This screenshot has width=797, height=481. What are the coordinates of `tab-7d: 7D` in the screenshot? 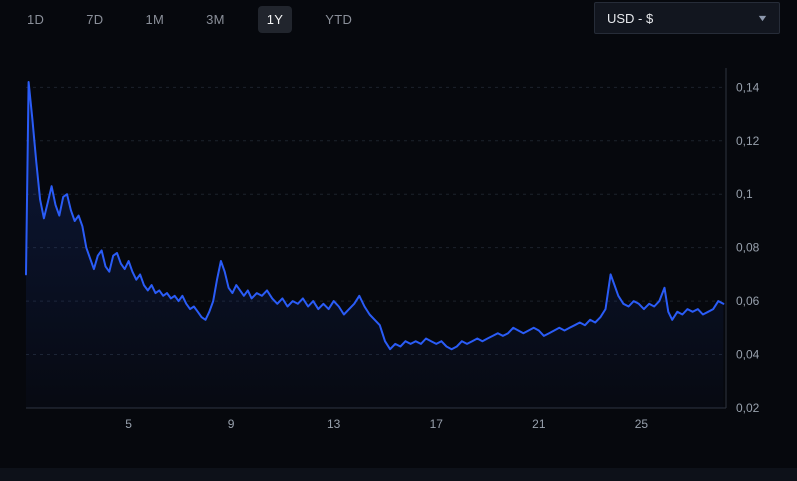 It's located at (95, 19).